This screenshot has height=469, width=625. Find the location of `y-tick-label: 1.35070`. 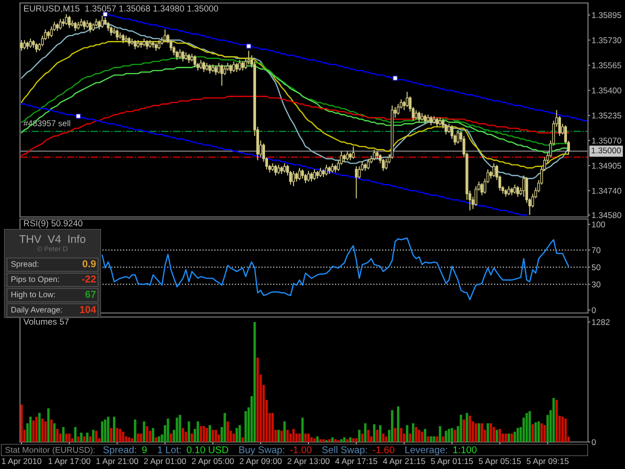

y-tick-label: 1.35070 is located at coordinates (607, 141).